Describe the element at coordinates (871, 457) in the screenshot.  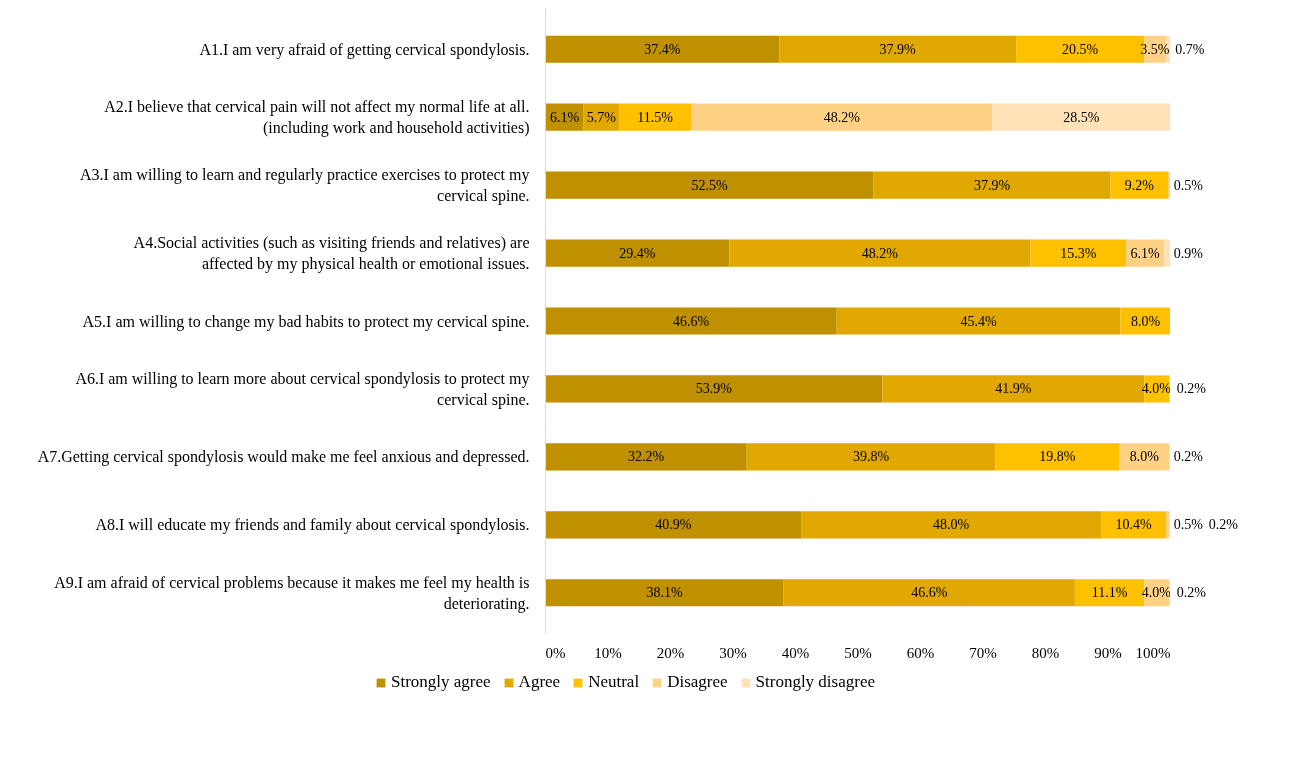
I see `data-label: 39.8%` at that location.